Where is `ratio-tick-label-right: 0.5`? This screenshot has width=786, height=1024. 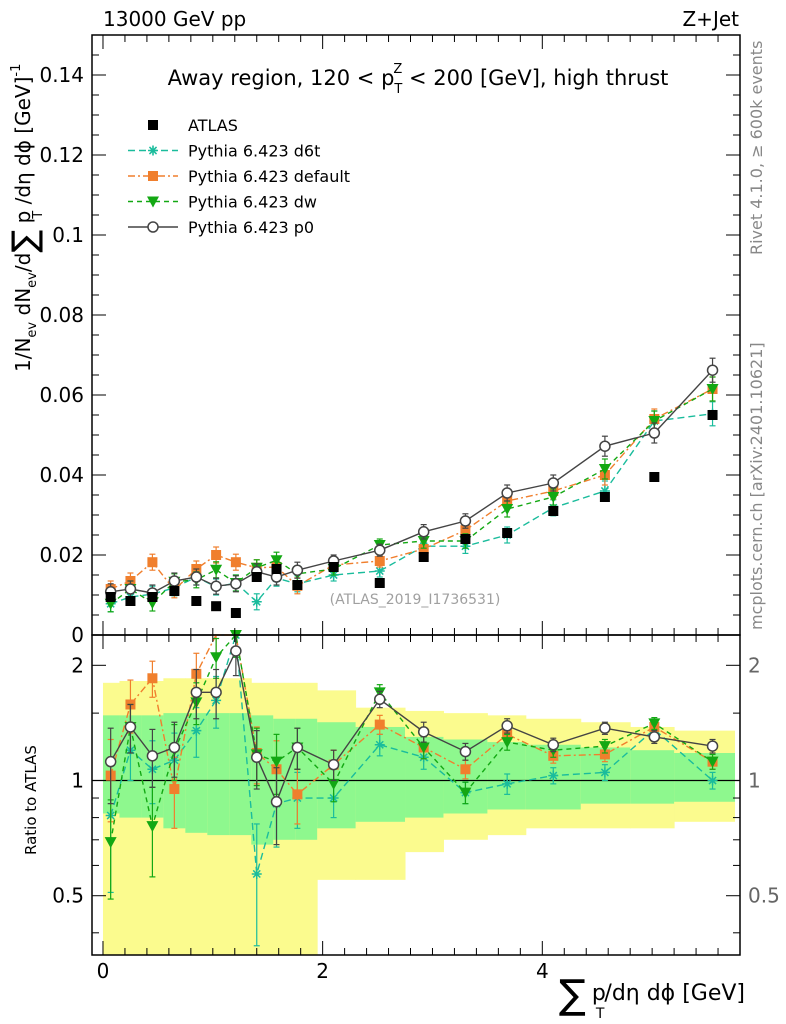 ratio-tick-label-right: 0.5 is located at coordinates (764, 896).